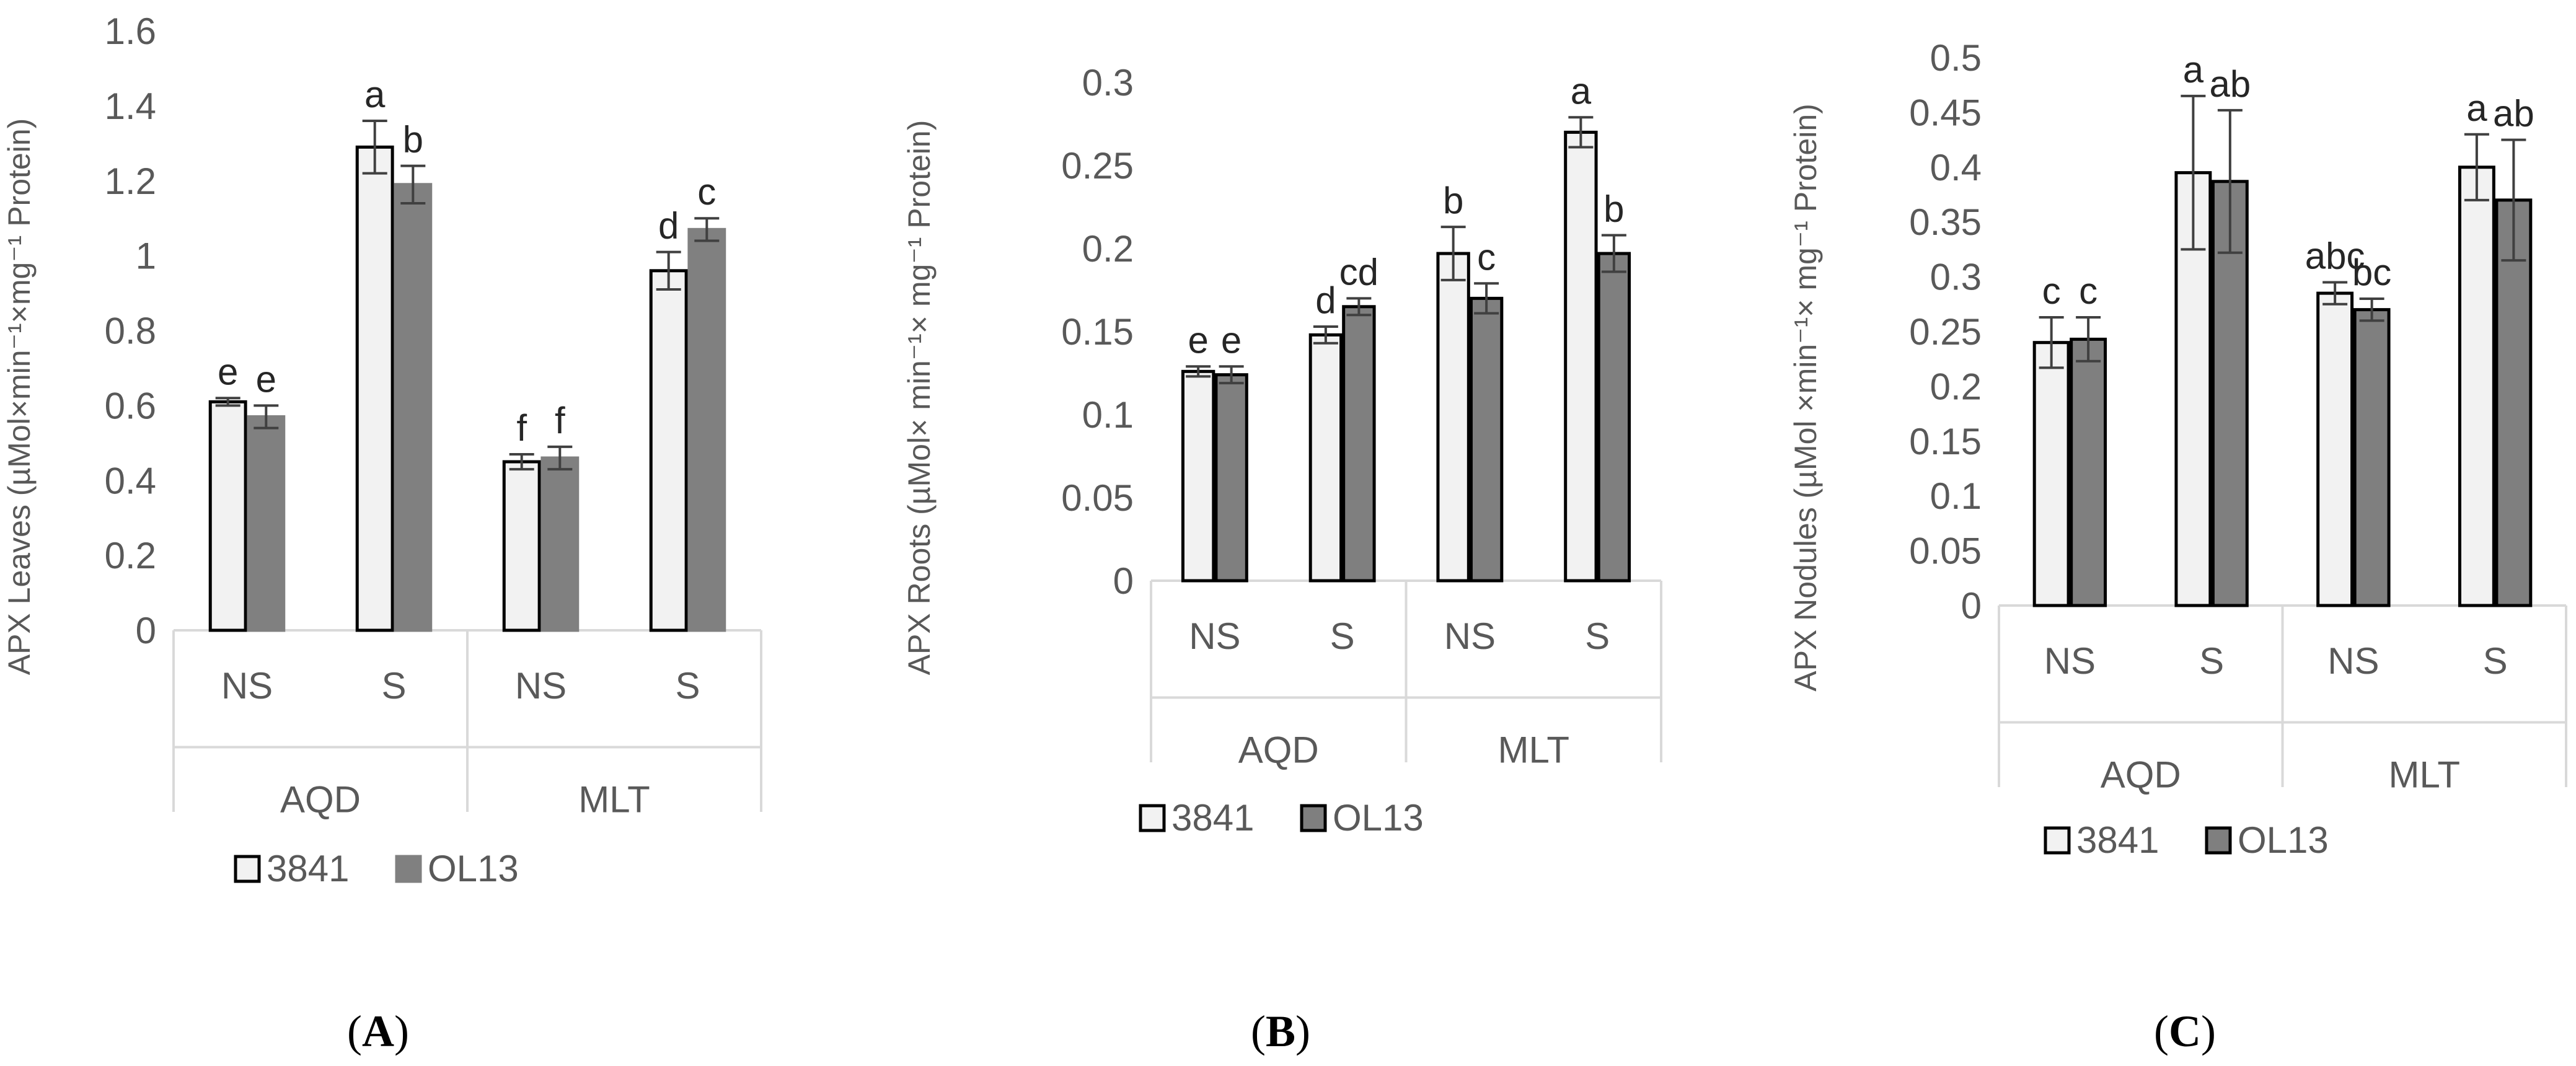  What do you see at coordinates (2371, 272) in the screenshot?
I see `significance-letter: bc` at bounding box center [2371, 272].